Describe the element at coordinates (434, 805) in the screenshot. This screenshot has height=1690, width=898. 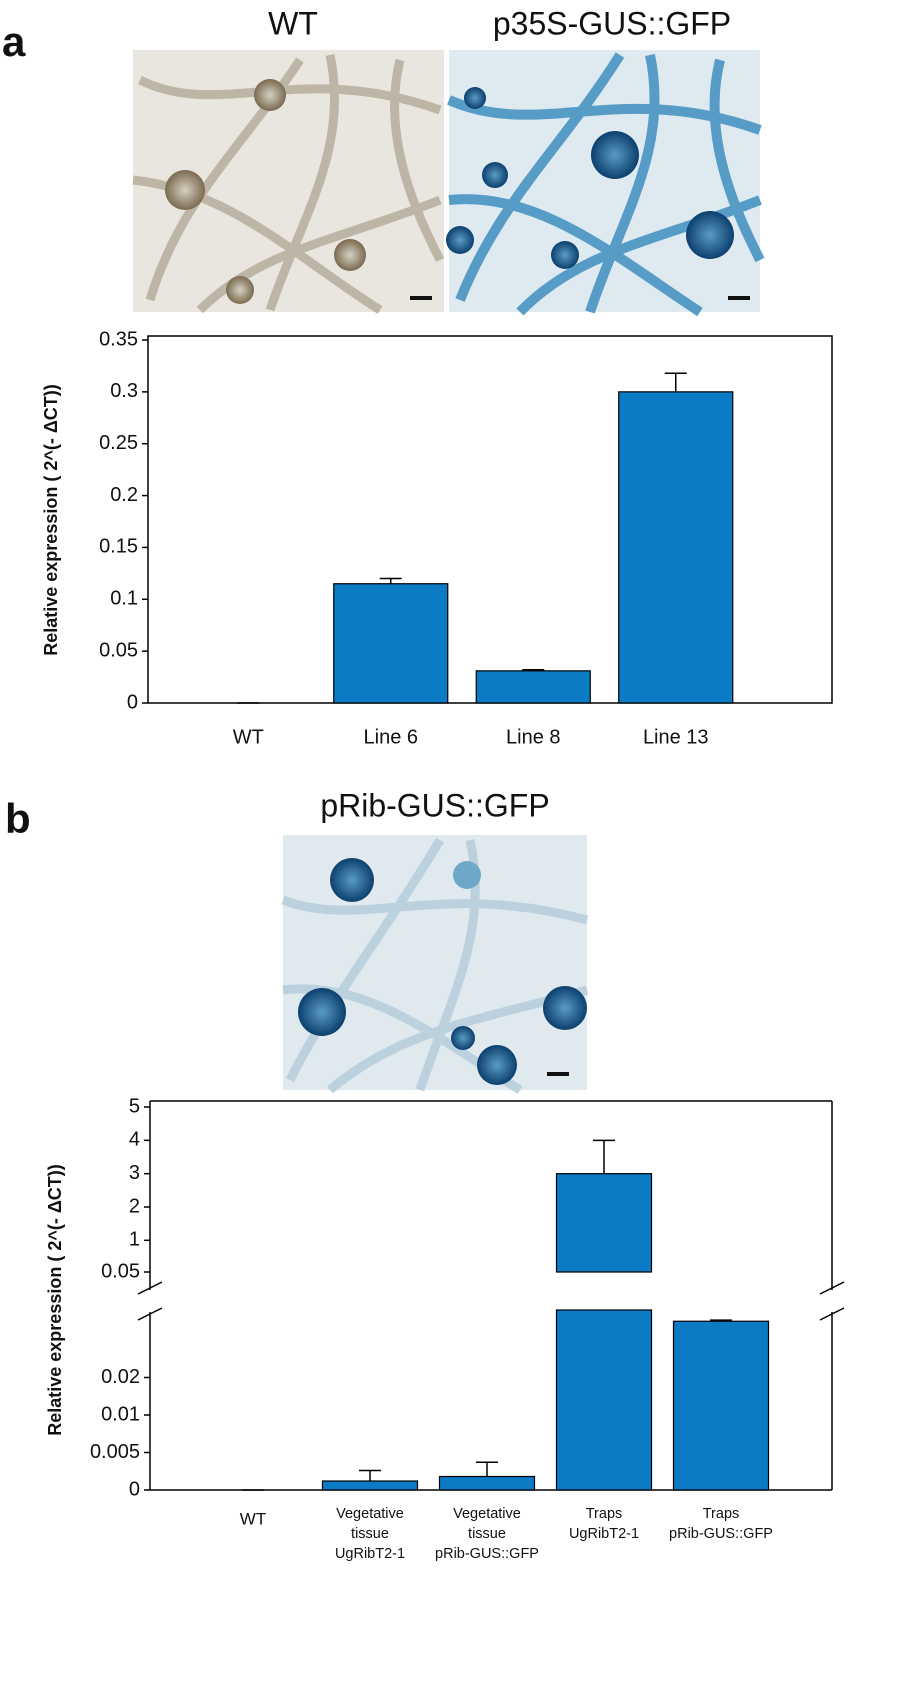
I see `image-caption: pRib-GUS::GFP` at that location.